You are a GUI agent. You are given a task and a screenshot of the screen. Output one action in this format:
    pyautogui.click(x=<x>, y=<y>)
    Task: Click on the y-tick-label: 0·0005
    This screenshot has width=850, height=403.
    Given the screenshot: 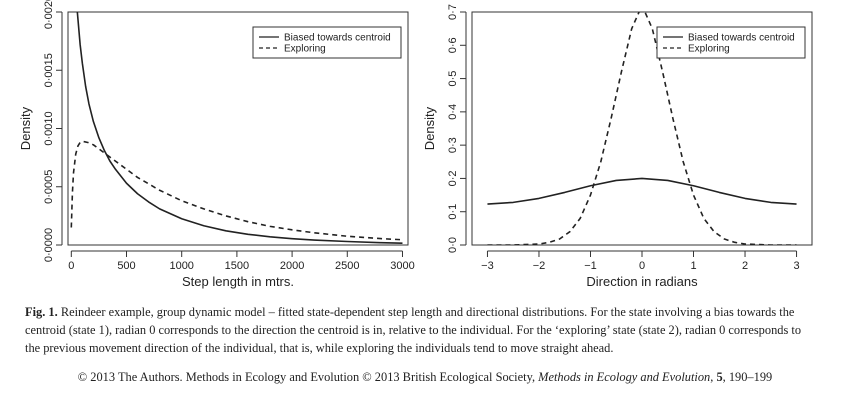 What is the action you would take?
    pyautogui.click(x=49, y=187)
    